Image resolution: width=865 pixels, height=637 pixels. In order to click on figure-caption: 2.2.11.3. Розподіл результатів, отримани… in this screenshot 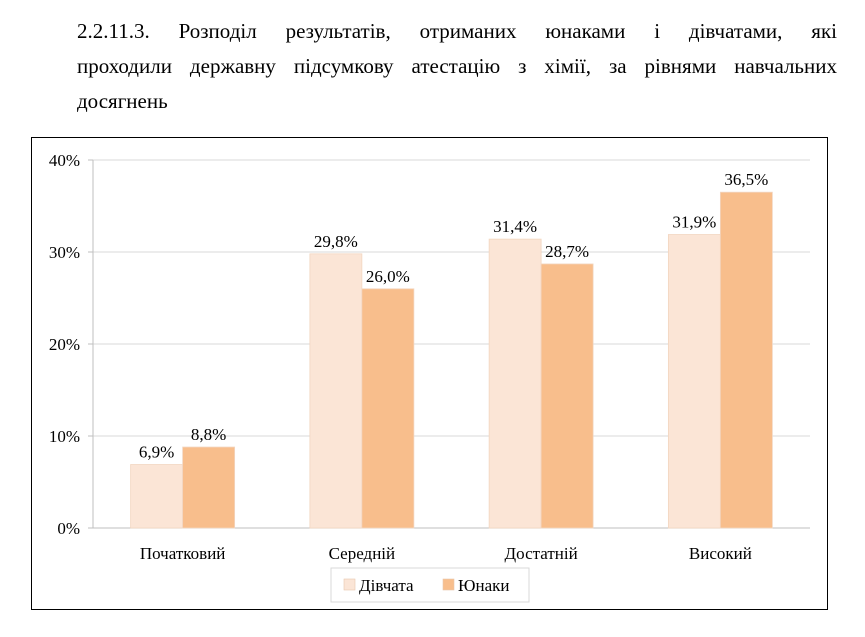, I will do `click(457, 66)`.